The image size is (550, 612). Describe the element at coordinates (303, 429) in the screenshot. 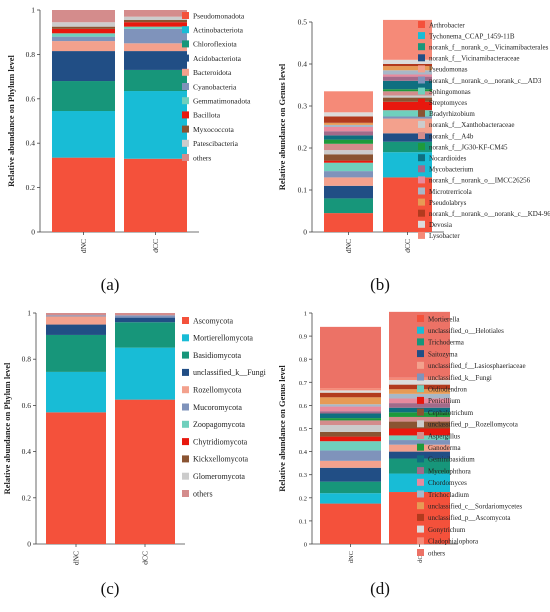

I see `y-tick-label: 0.5` at that location.